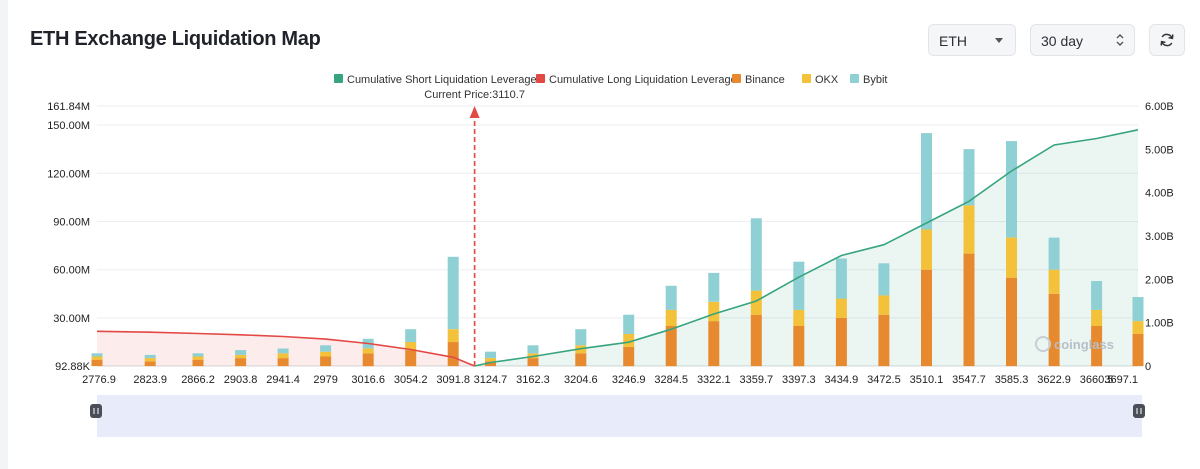 The image size is (1200, 469). What do you see at coordinates (1012, 380) in the screenshot?
I see `x-tick-label: 3585.3` at bounding box center [1012, 380].